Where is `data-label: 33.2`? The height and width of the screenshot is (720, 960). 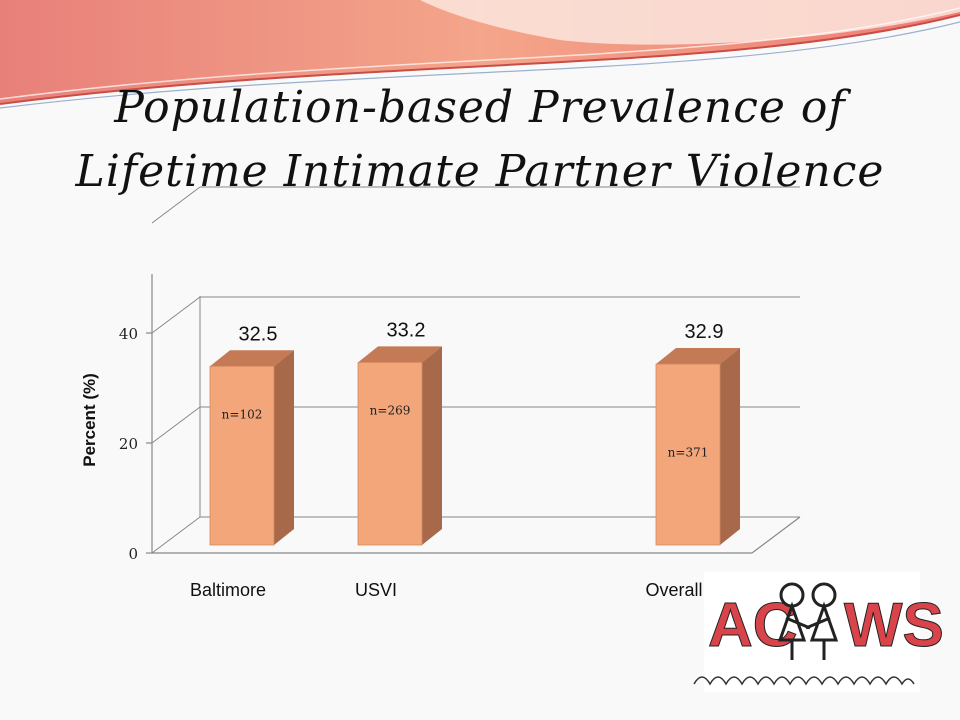
data-label: 33.2 is located at coordinates (406, 330).